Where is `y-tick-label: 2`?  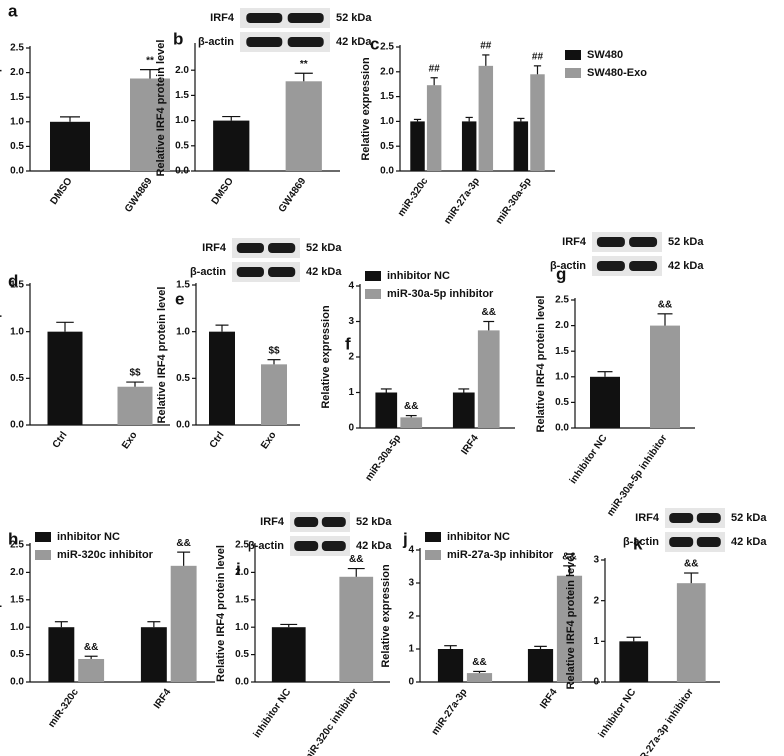 y-tick-label: 2 is located at coordinates (351, 357).